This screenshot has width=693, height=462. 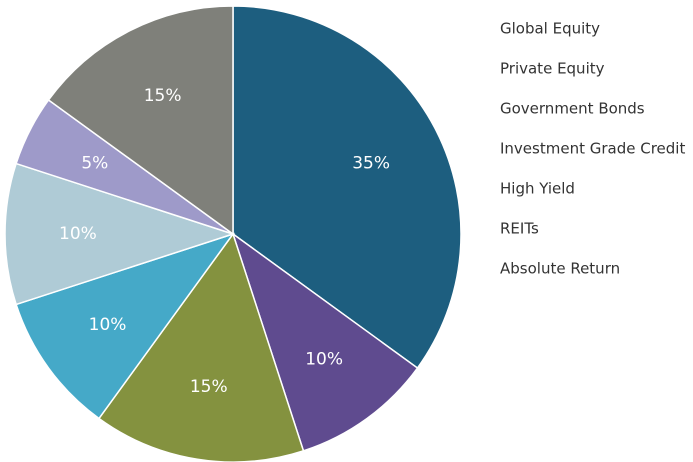 What do you see at coordinates (592, 149) in the screenshot?
I see `legend-entry: Investment Grade Credit` at bounding box center [592, 149].